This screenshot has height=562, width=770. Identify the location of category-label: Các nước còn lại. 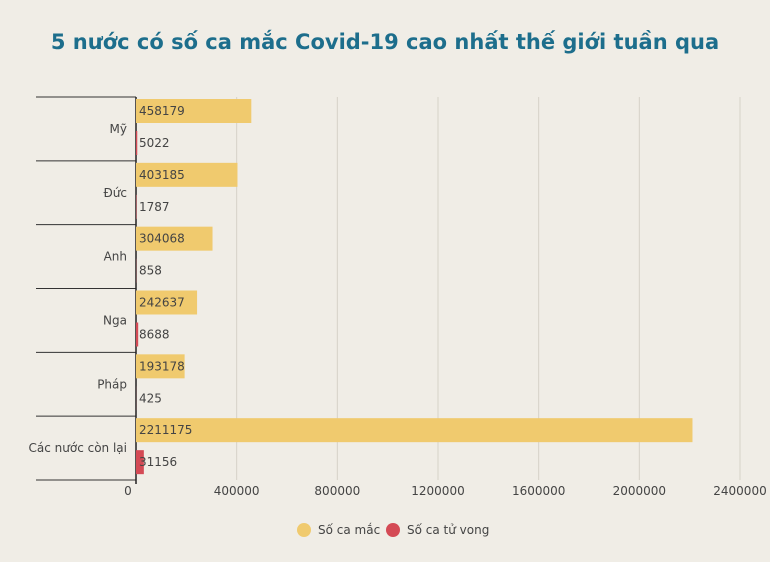
(78, 448).